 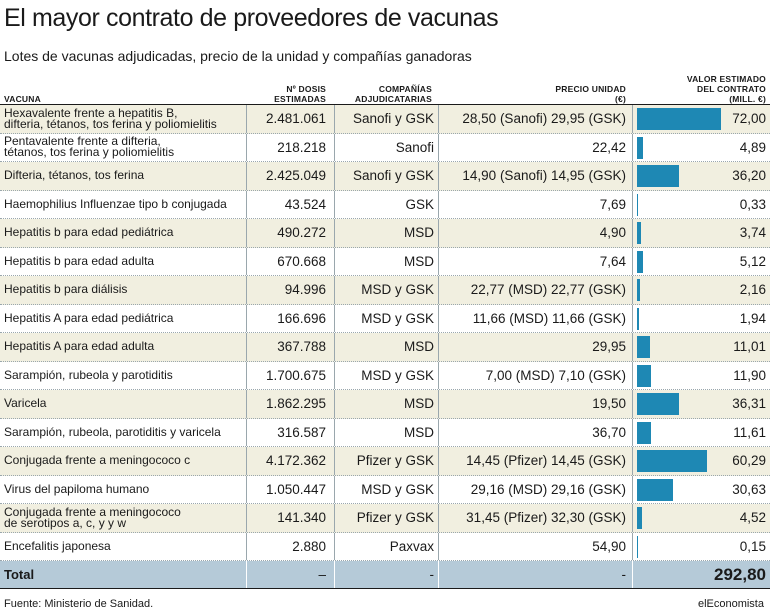 What do you see at coordinates (91, 112) in the screenshot?
I see `vacuna-line: Hexavalente frente a hepatitis B,` at bounding box center [91, 112].